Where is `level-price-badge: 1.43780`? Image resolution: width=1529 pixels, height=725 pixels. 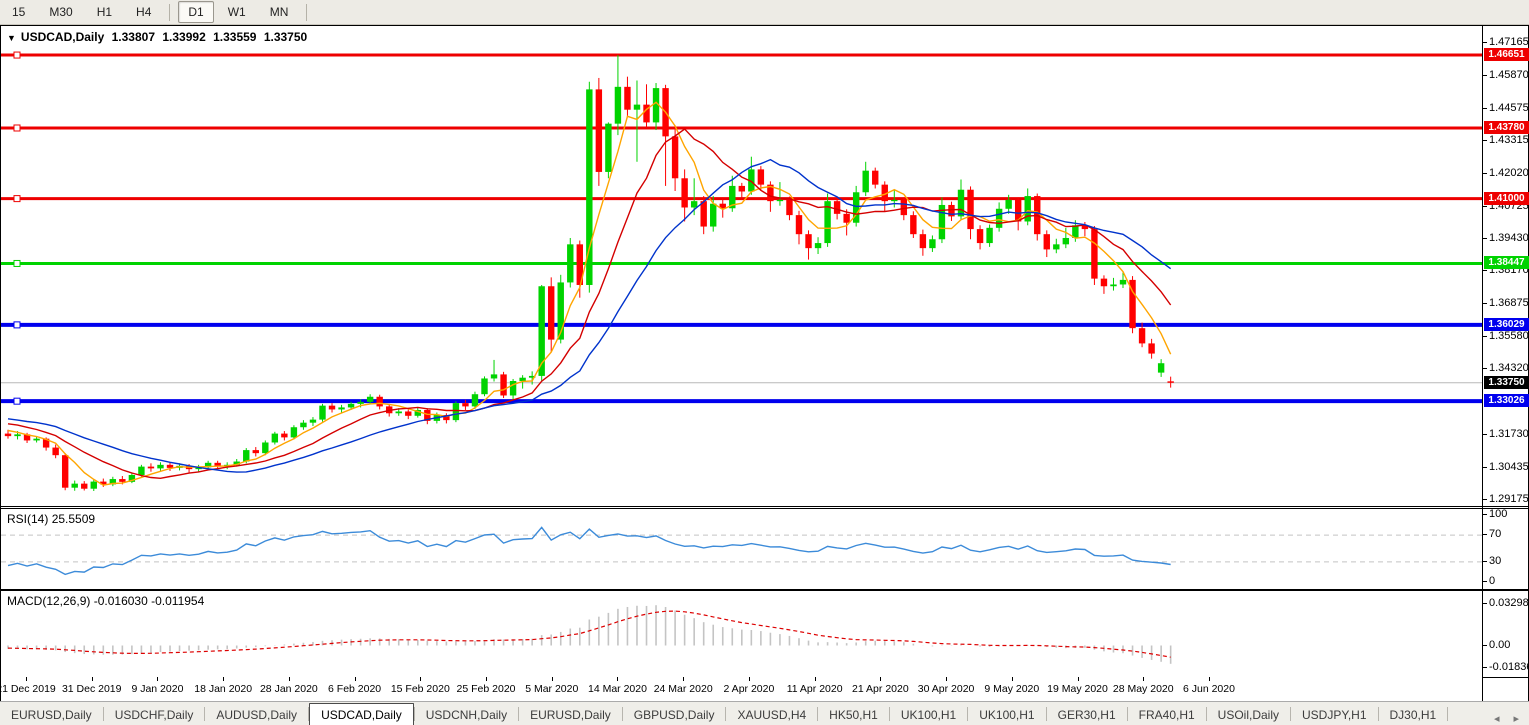 level-price-badge: 1.43780 is located at coordinates (1506, 127).